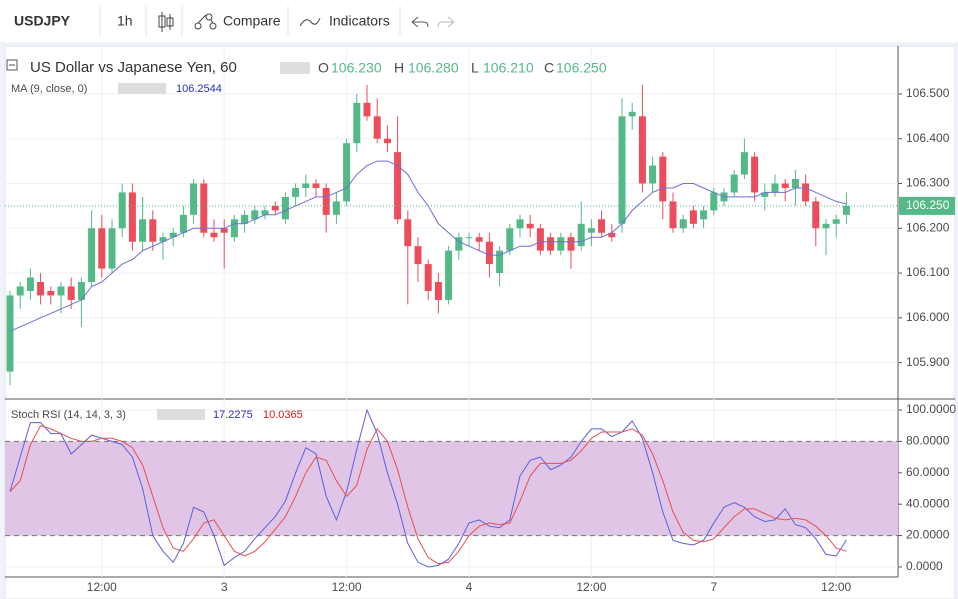 The height and width of the screenshot is (599, 958). What do you see at coordinates (928, 183) in the screenshot?
I see `y-tick-label: 106.300` at bounding box center [928, 183].